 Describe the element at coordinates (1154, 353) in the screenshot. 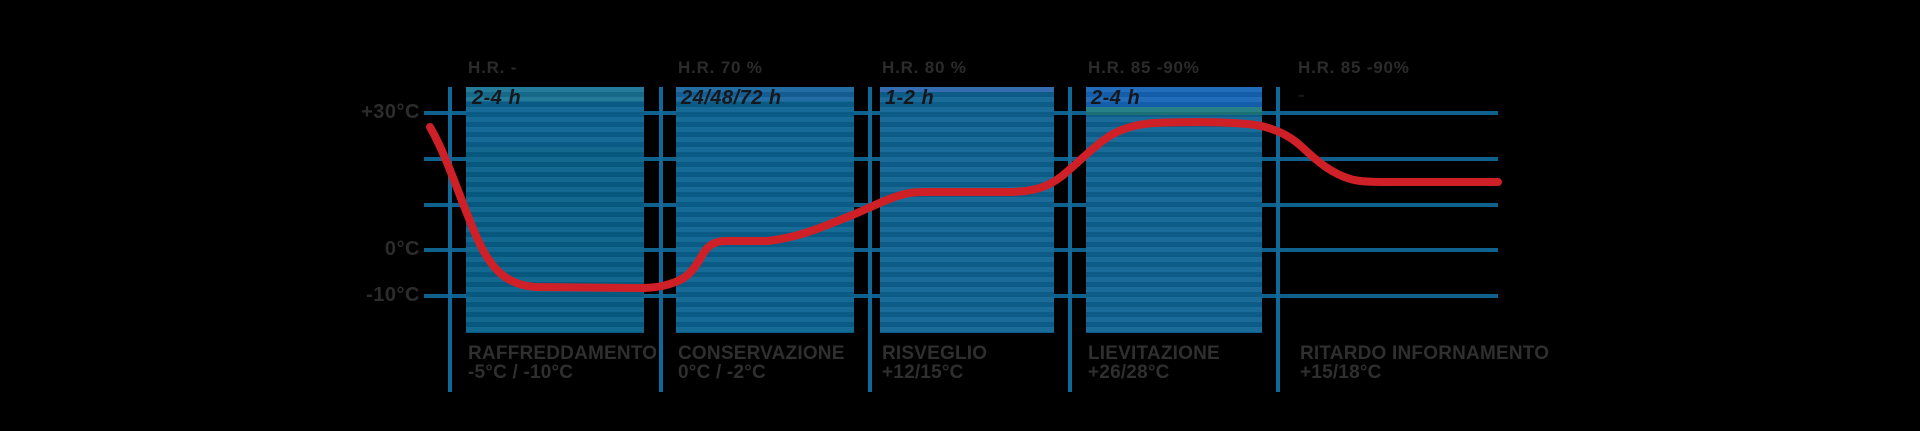

I see `phase-name-label: LIEVITAZIONE` at that location.